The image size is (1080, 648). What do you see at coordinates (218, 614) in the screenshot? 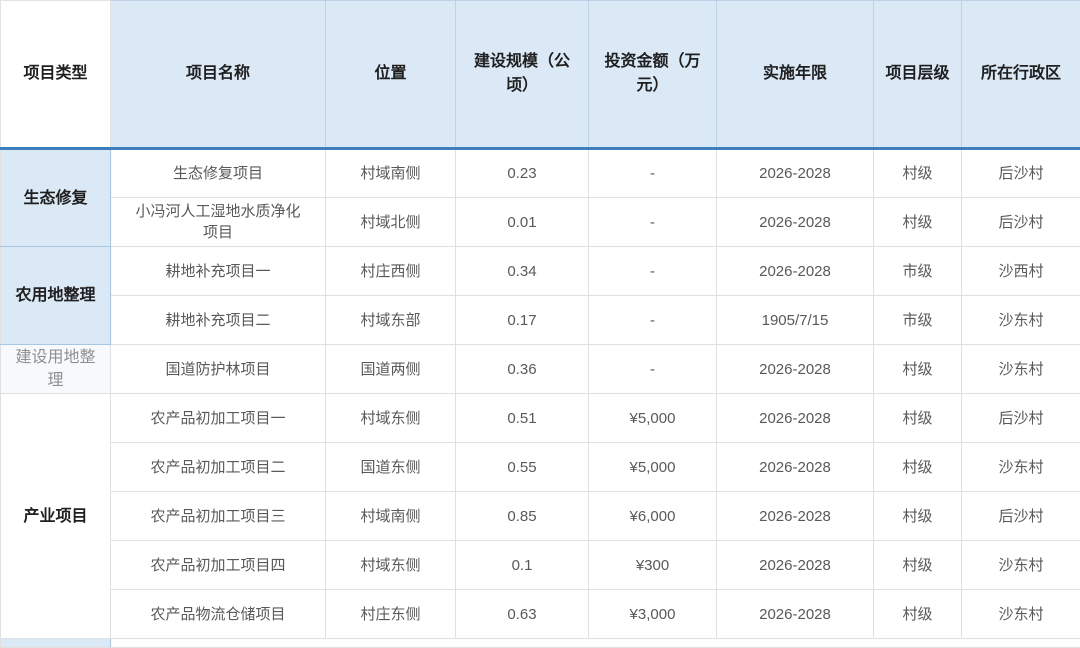
I see `project-name-cell: 农产品物流仓储项目` at bounding box center [218, 614].